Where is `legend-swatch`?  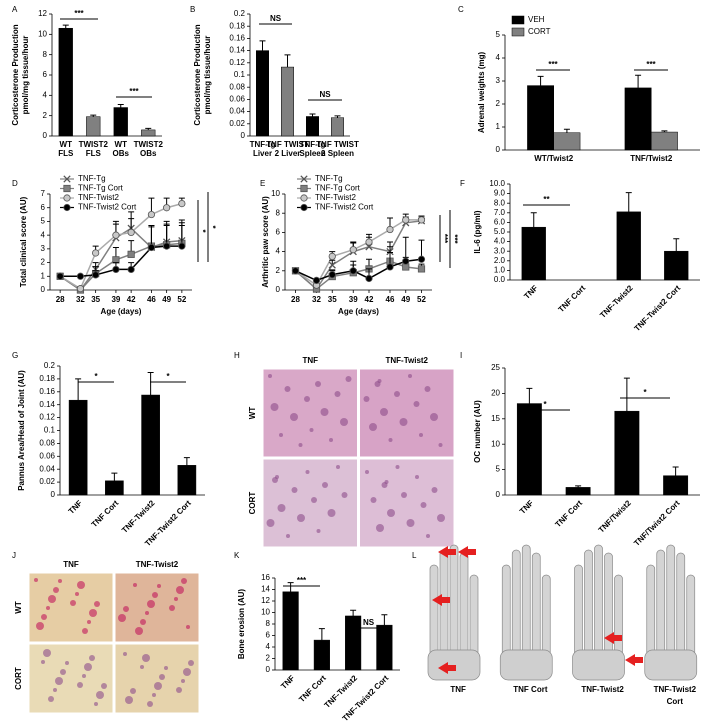
legend-swatch is located at coordinates (518, 20).